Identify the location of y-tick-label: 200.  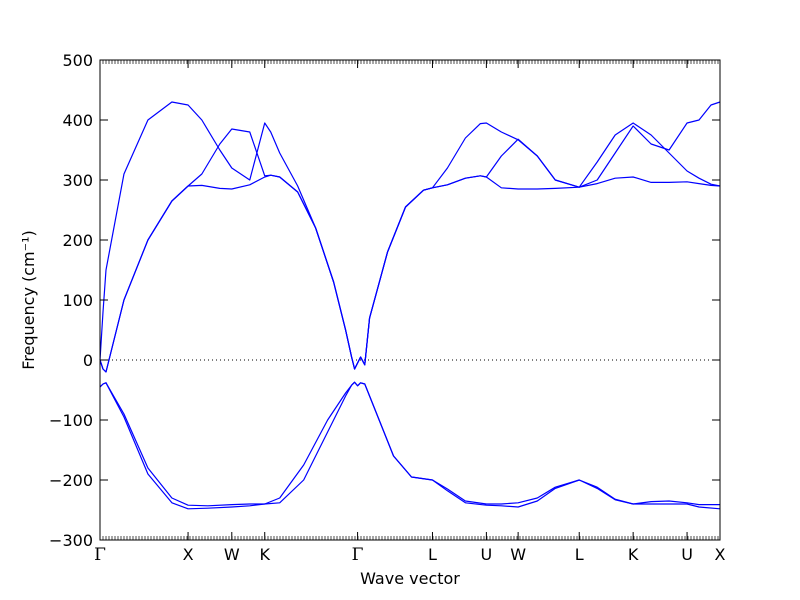
(77, 240).